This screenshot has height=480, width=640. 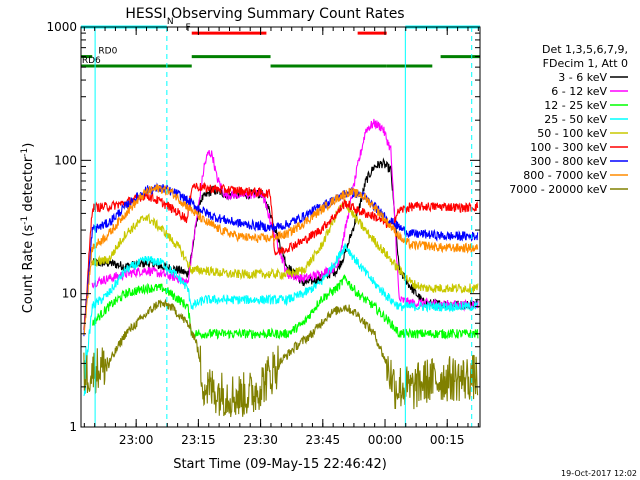 What do you see at coordinates (73, 427) in the screenshot?
I see `y-tick-label-0: 1` at bounding box center [73, 427].